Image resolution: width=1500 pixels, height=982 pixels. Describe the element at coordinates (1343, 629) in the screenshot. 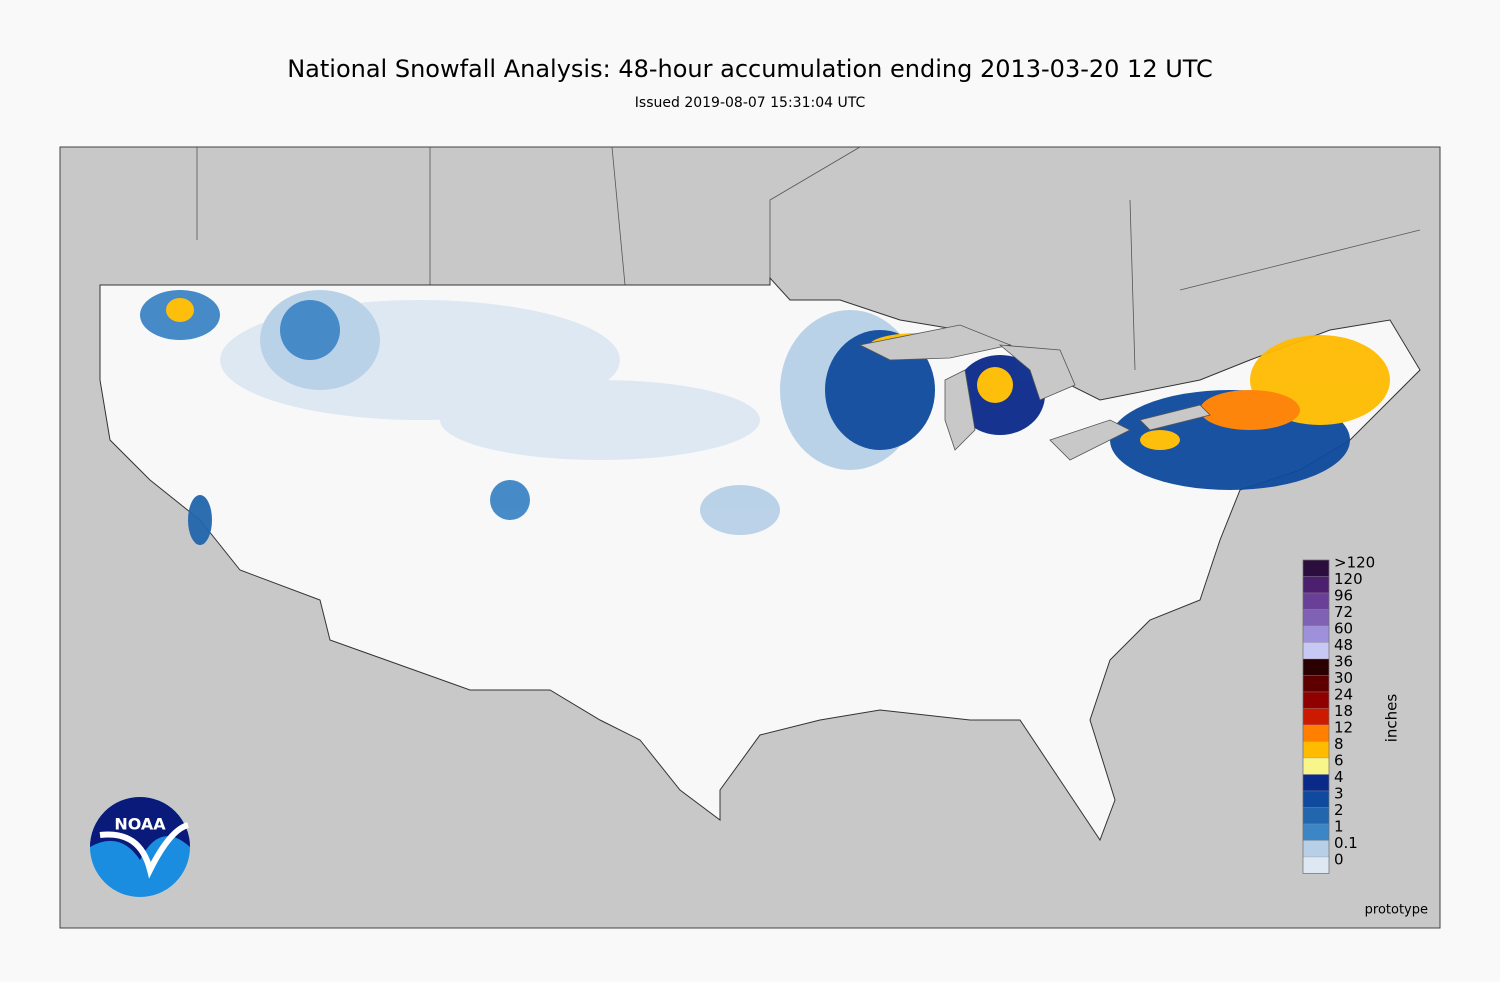

I see `legend-label: 60` at that location.